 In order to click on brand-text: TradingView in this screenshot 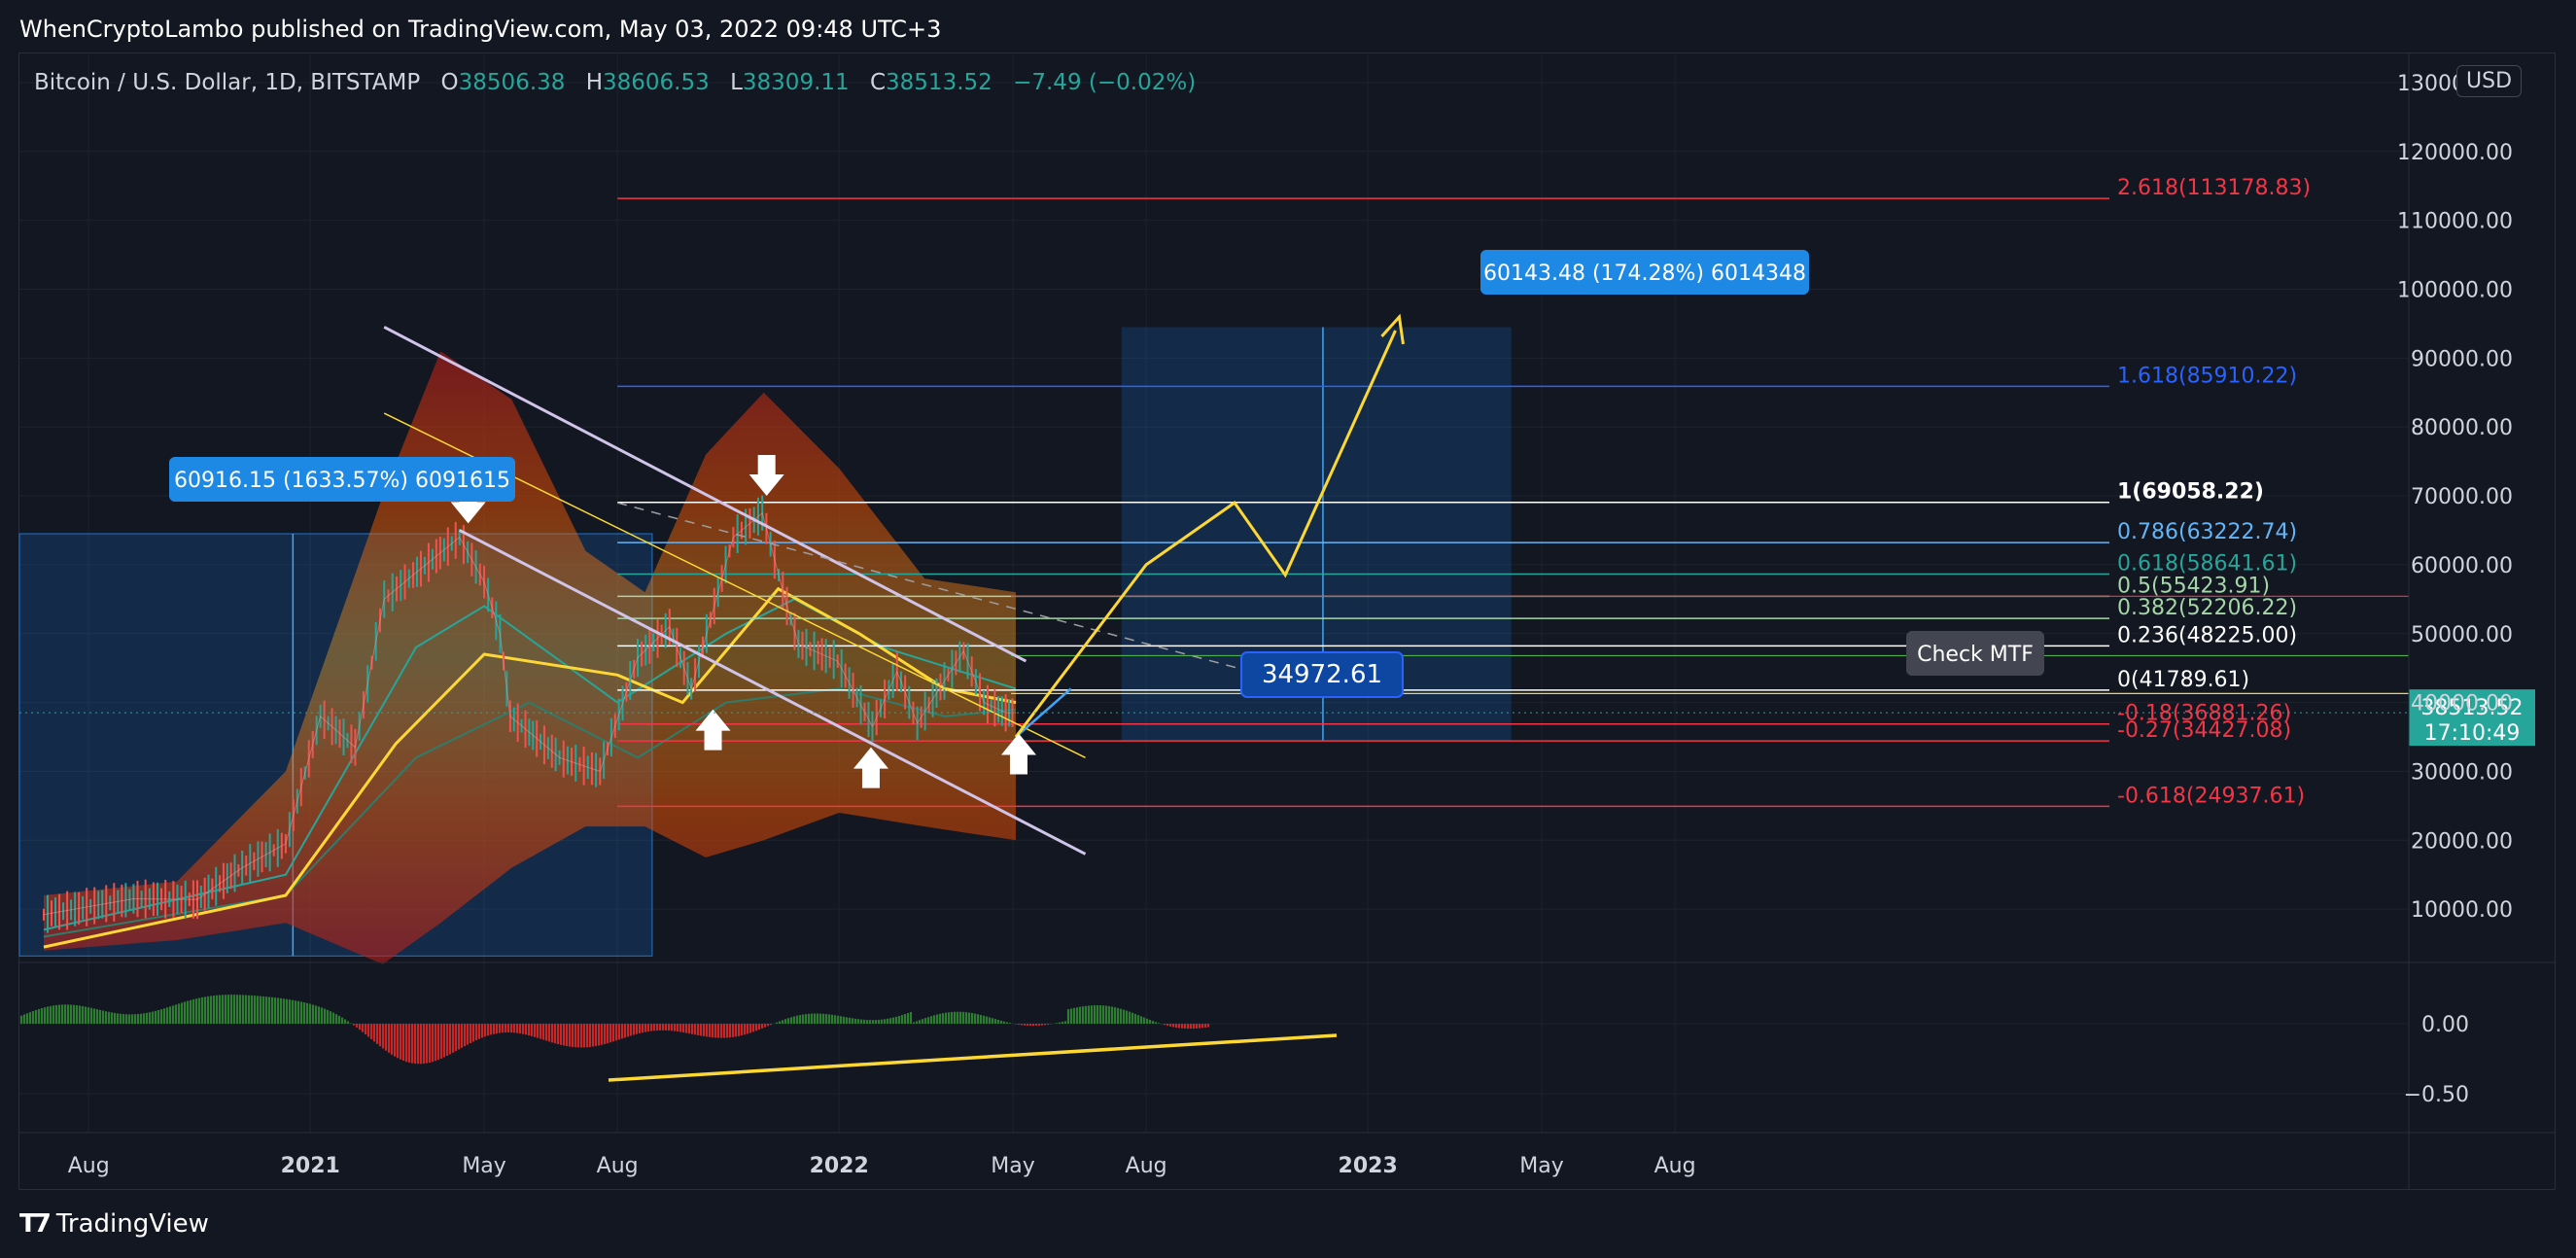, I will do `click(132, 1224)`.